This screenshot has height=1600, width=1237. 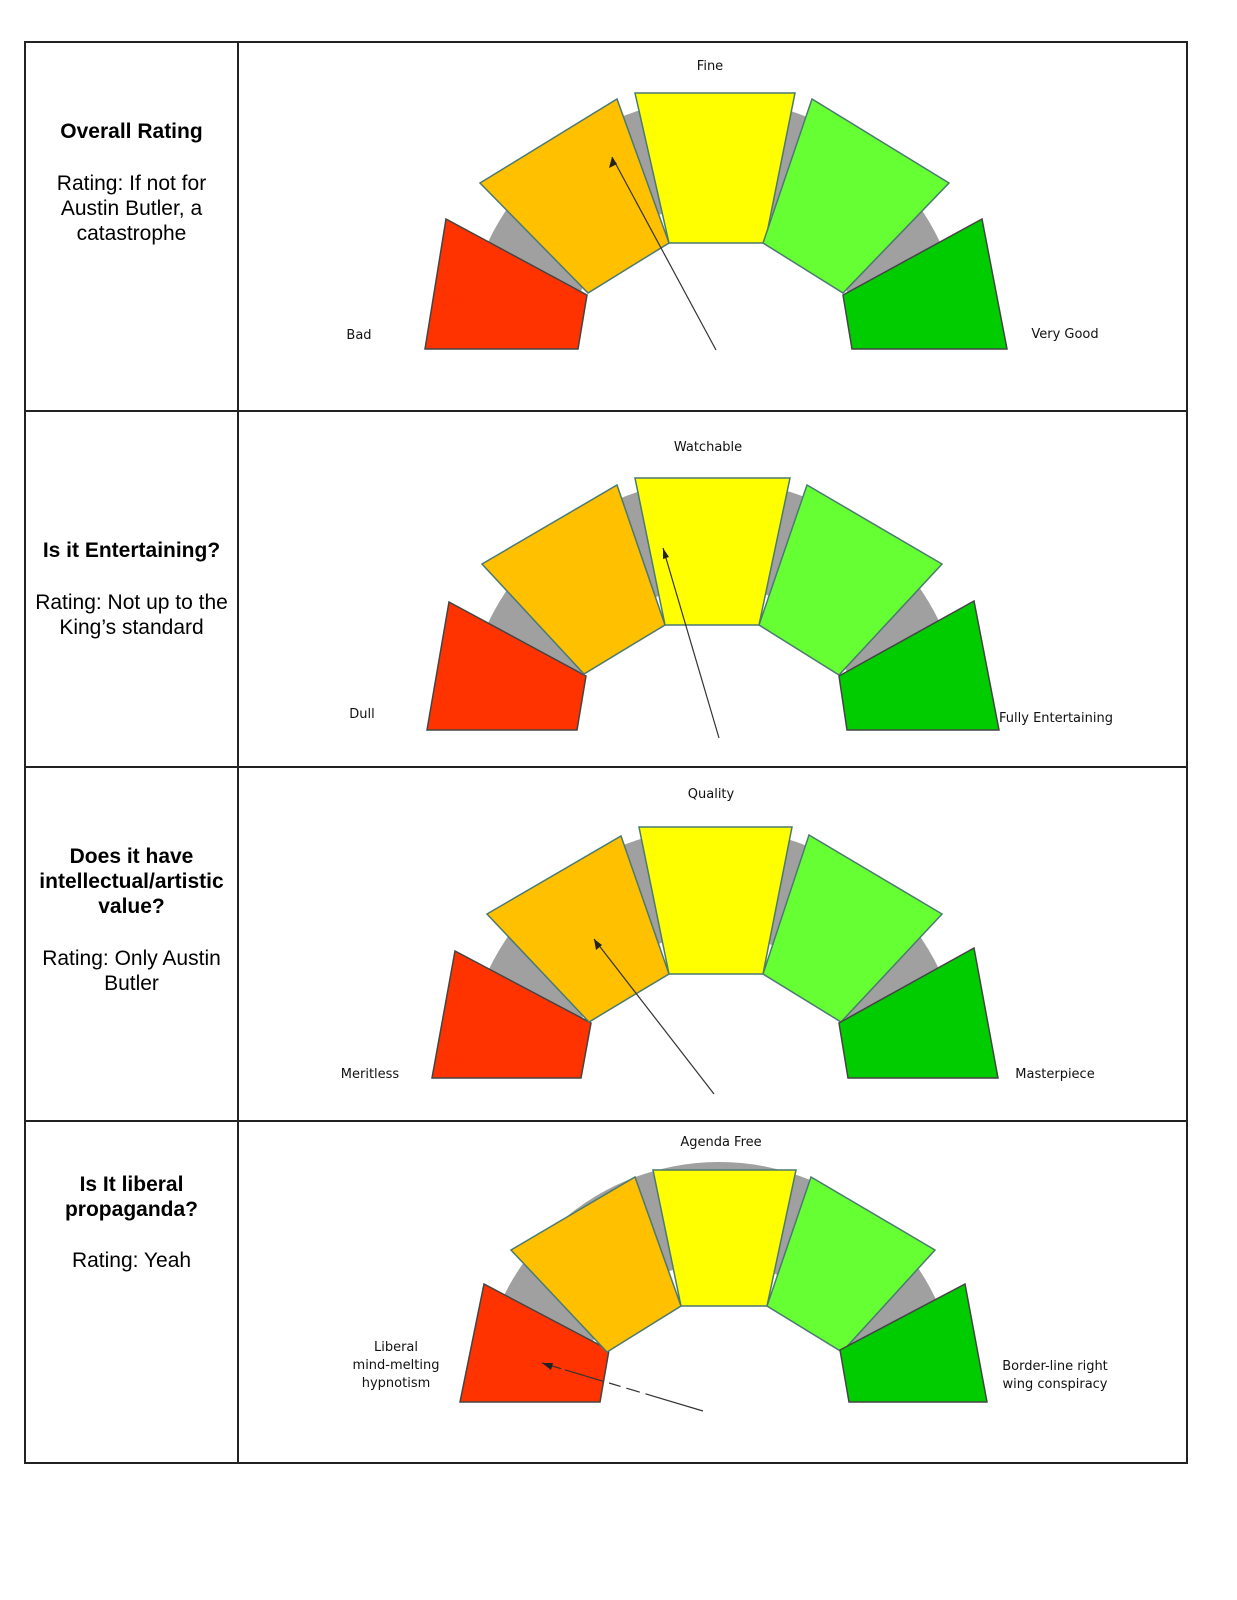 I want to click on gauge-right-label-line-2: wing conspiracy, so click(x=1055, y=1384).